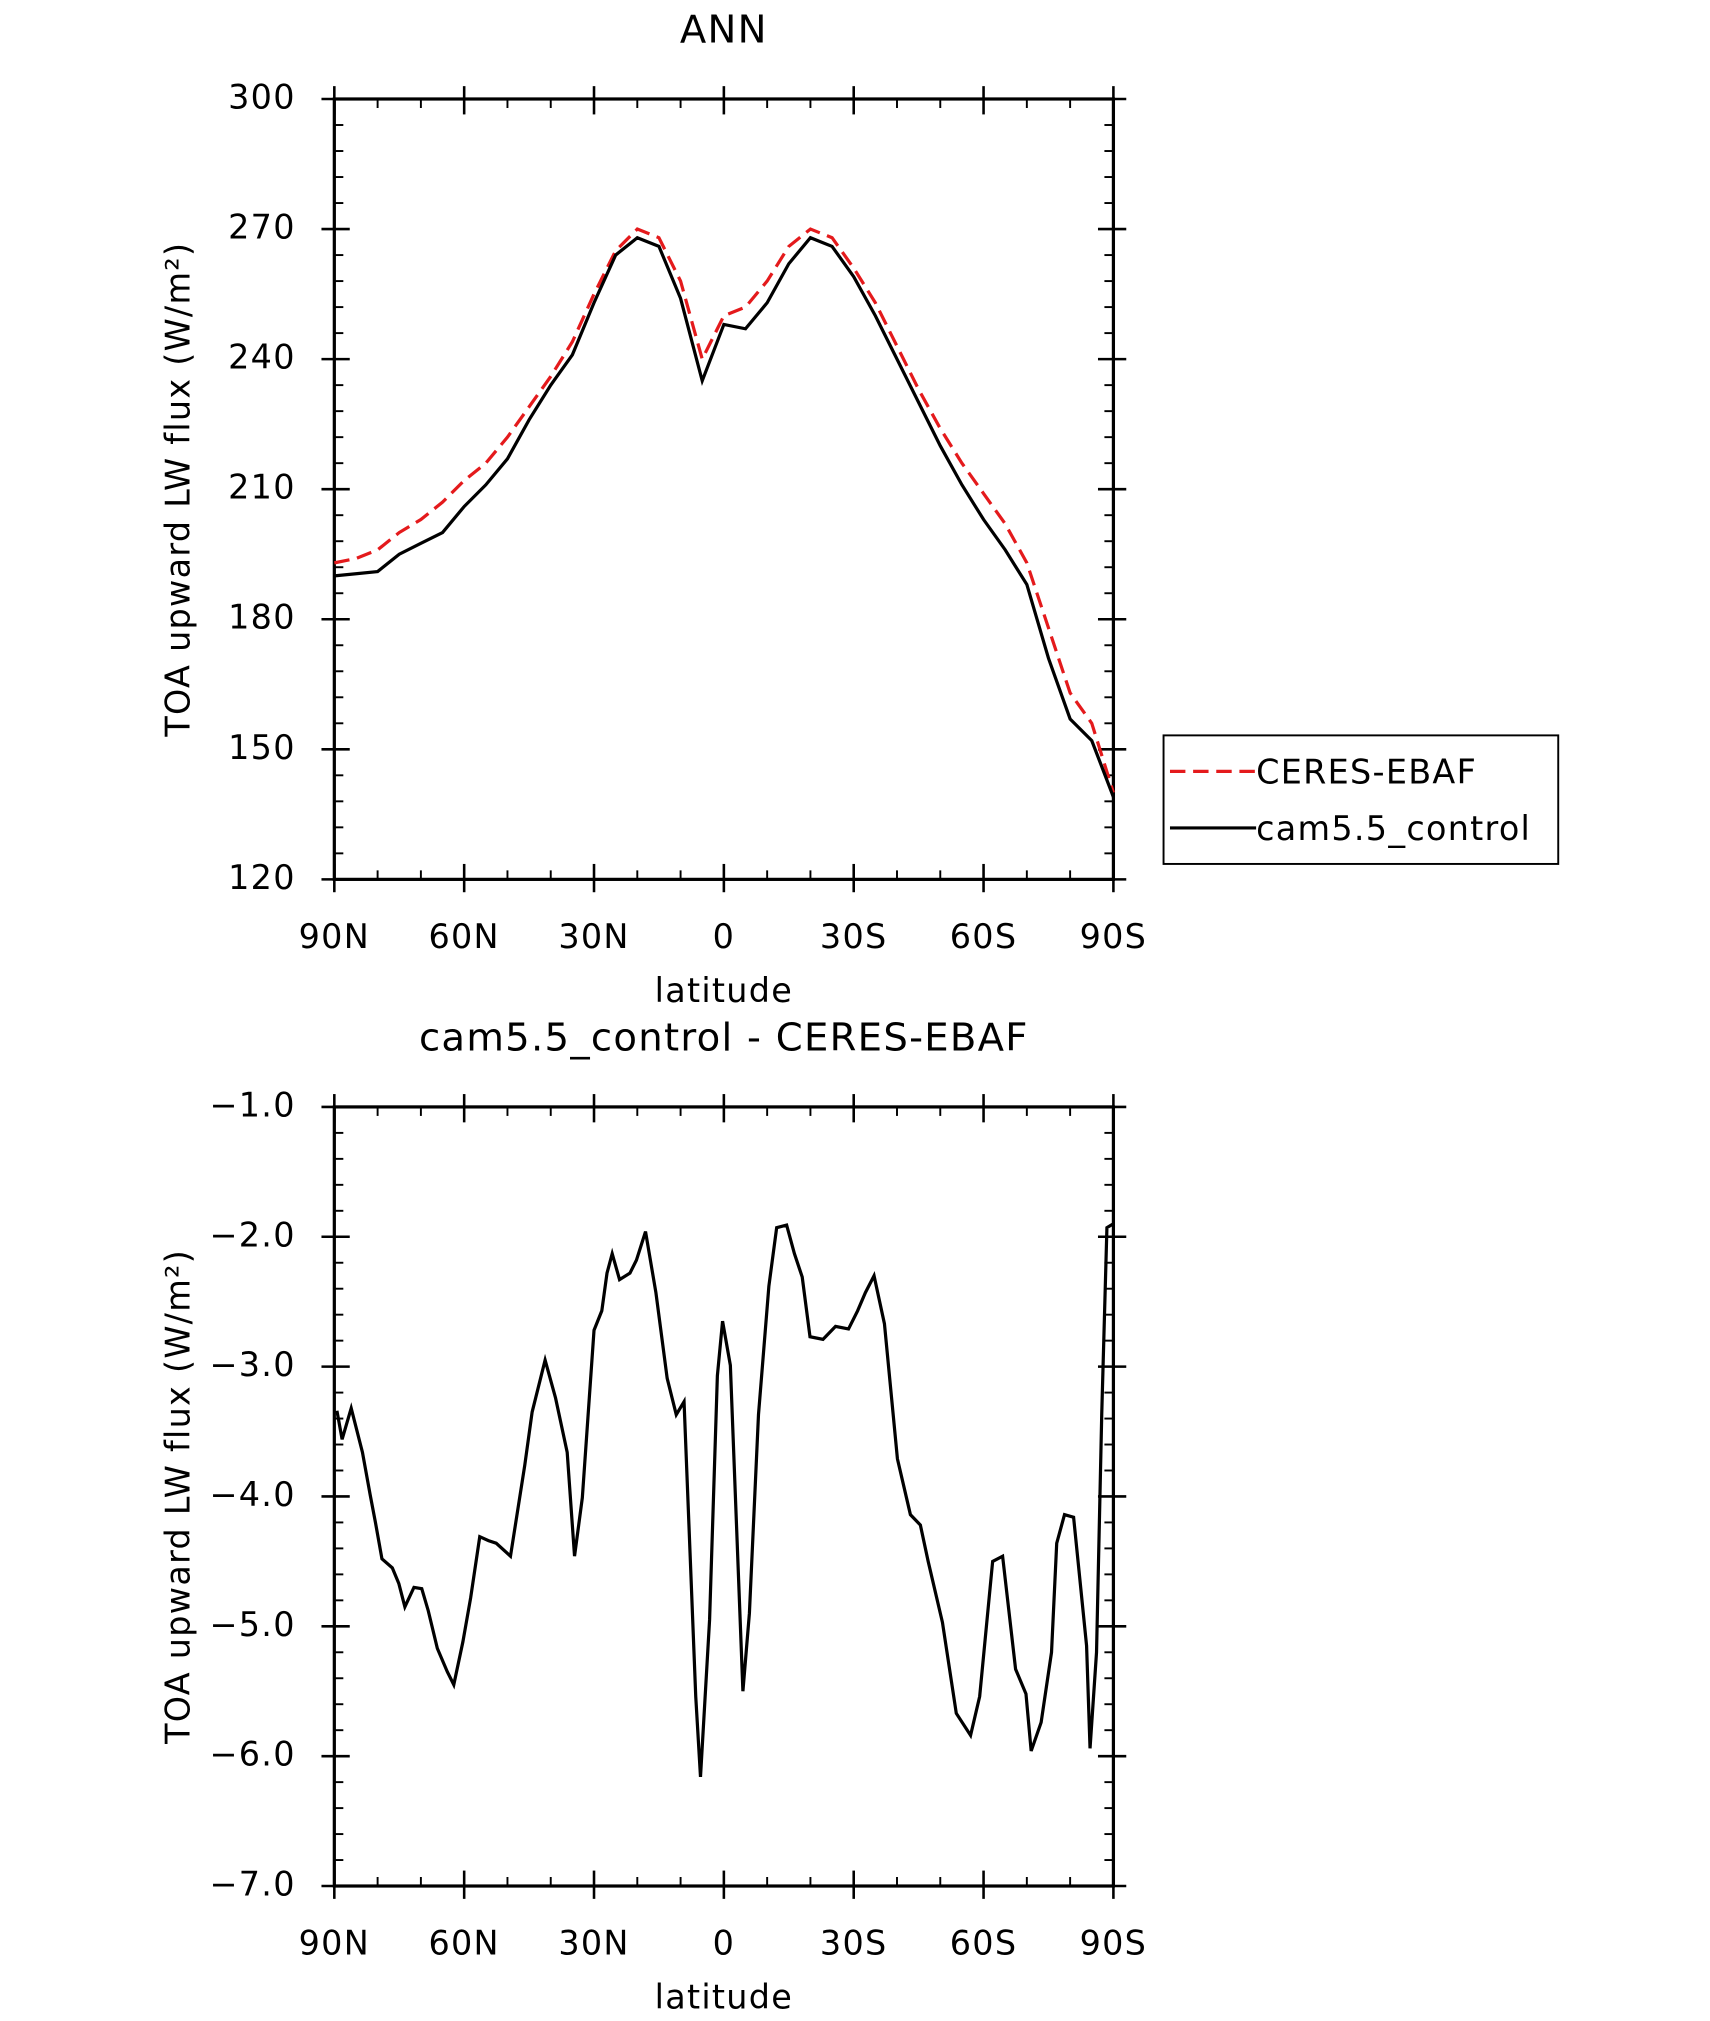  What do you see at coordinates (262, 747) in the screenshot?
I see `y-tick-label: 150` at bounding box center [262, 747].